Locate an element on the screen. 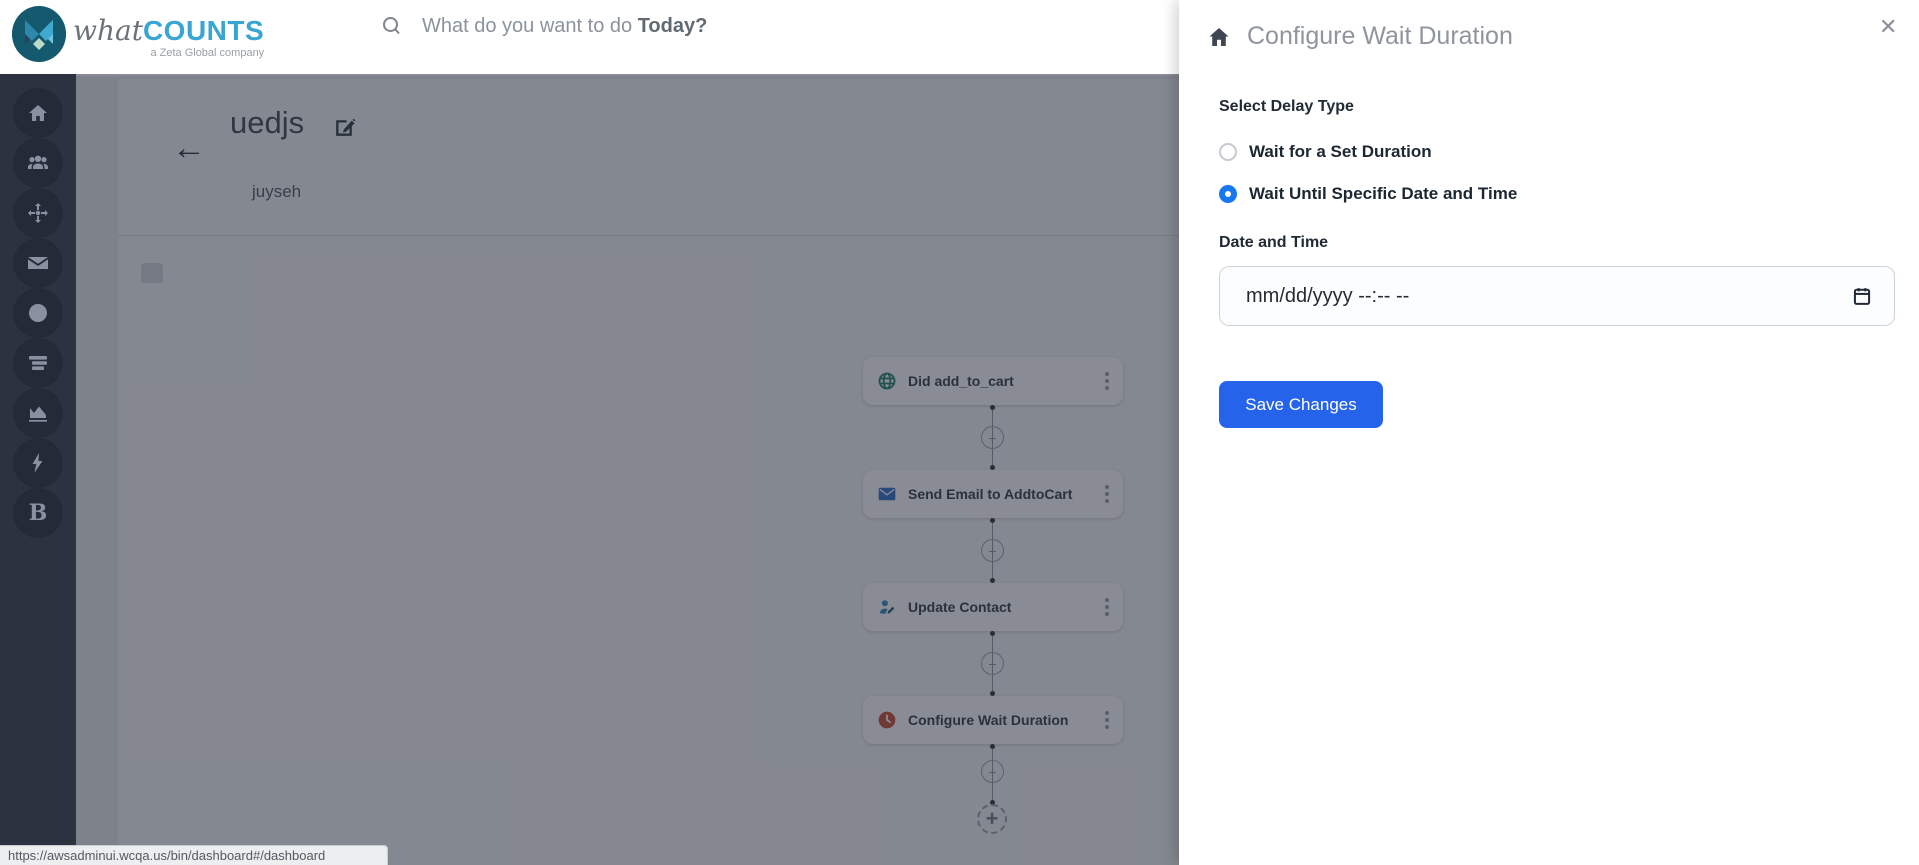 This screenshot has width=1919, height=865. sidebar-item-brand-b: B is located at coordinates (38, 513).